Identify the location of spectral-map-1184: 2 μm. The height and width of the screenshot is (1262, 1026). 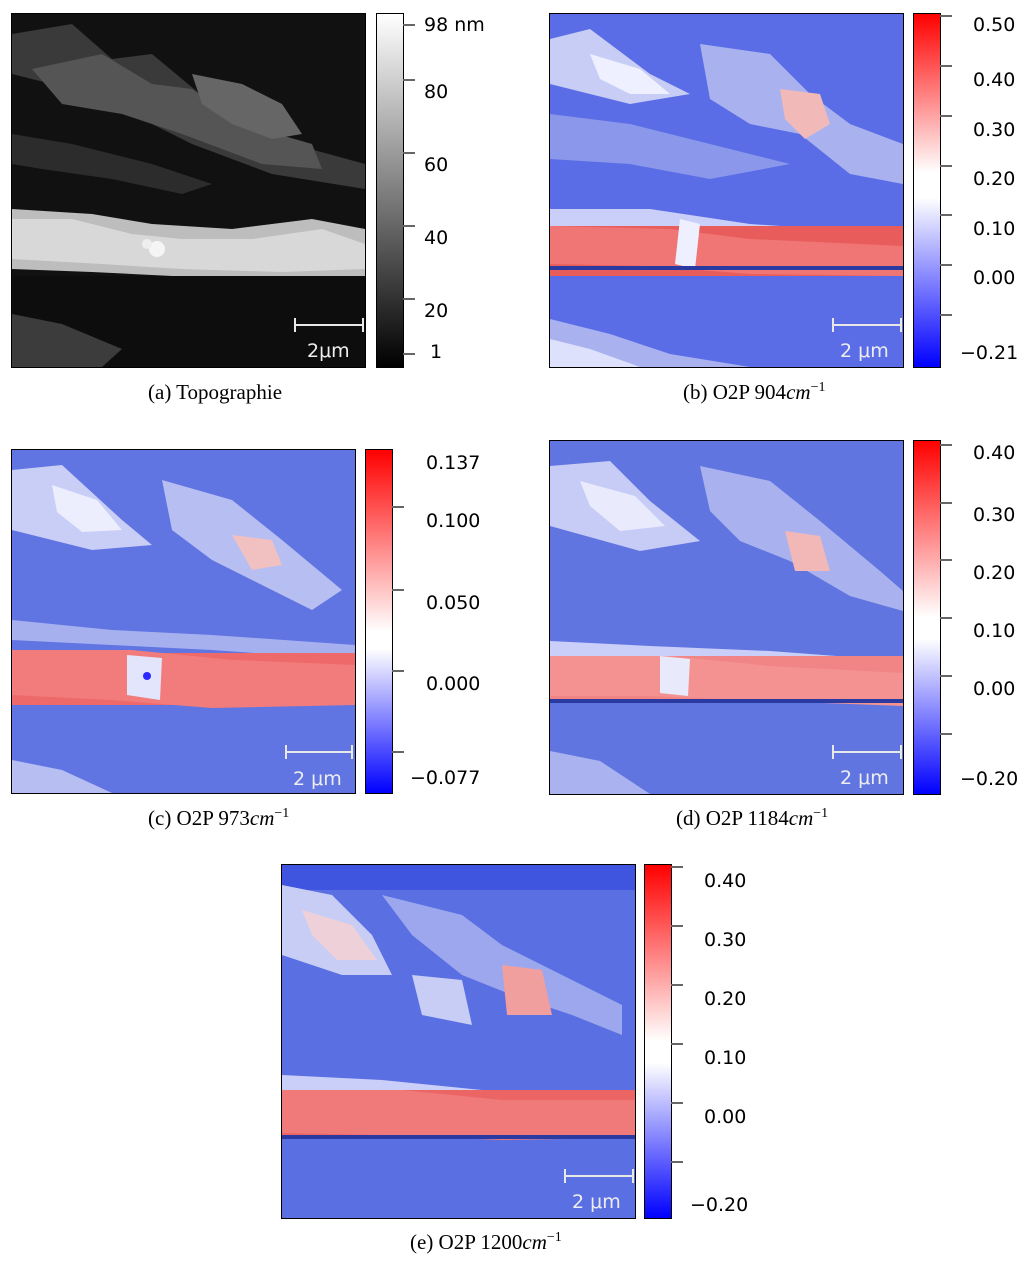
(726, 617).